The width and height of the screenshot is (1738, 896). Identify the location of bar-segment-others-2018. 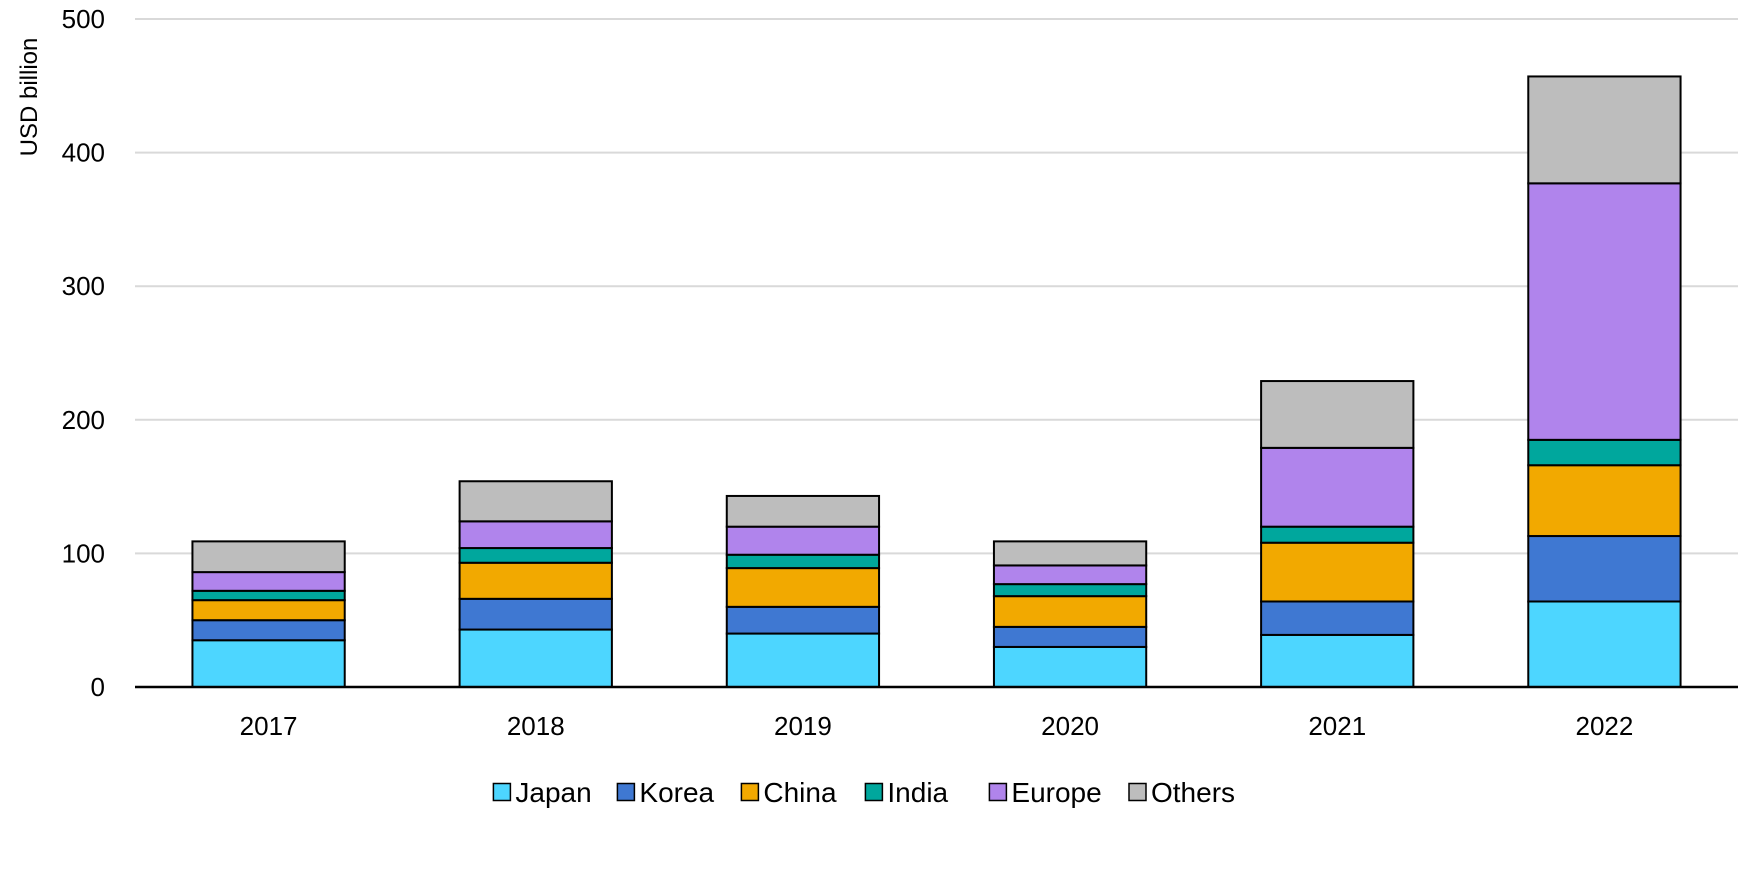
(535, 501).